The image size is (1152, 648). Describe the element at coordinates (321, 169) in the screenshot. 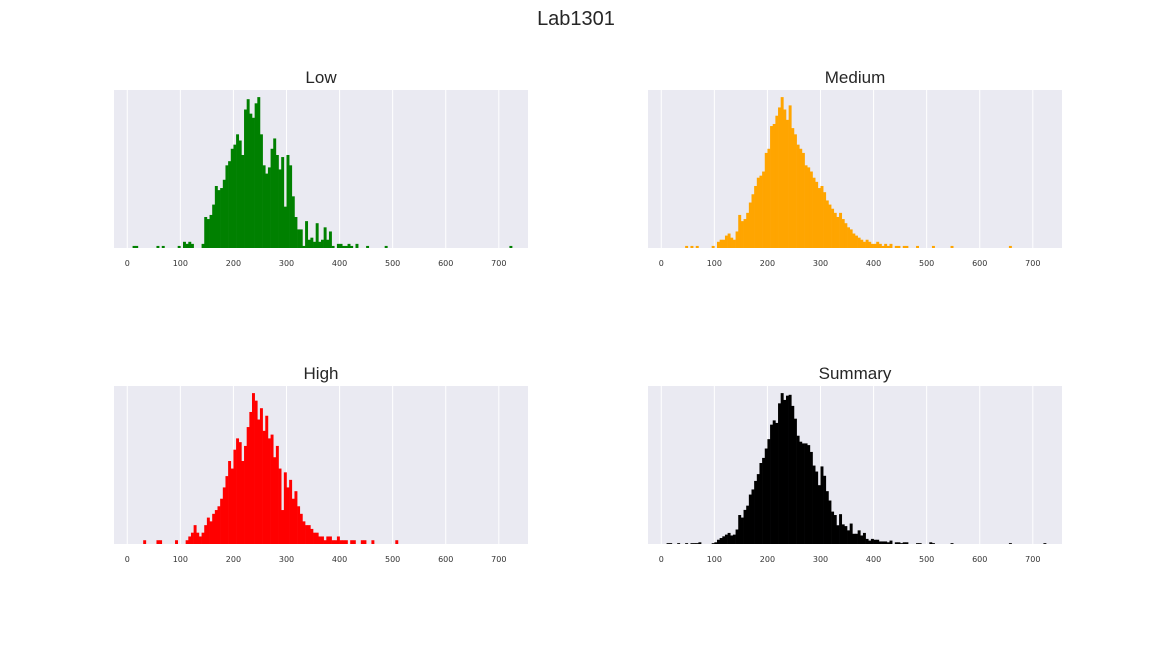

I see `low-plot-area` at that location.